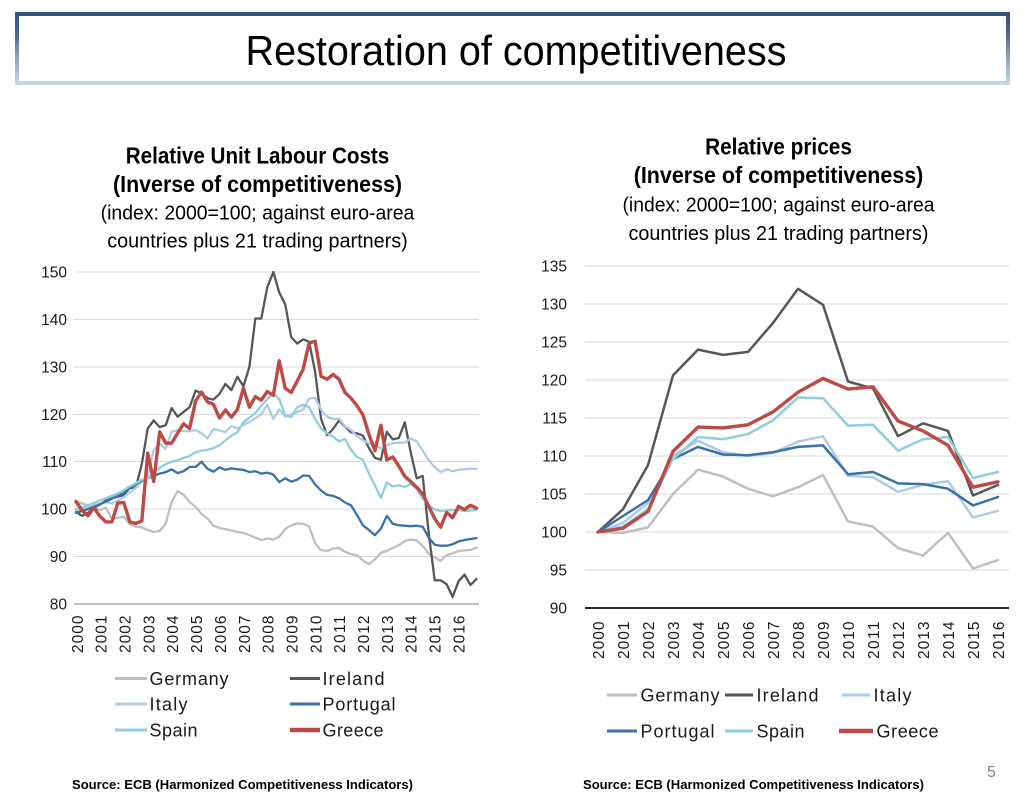 This screenshot has width=1033, height=797. Describe the element at coordinates (59, 605) in the screenshot. I see `svg-text: 80` at that location.